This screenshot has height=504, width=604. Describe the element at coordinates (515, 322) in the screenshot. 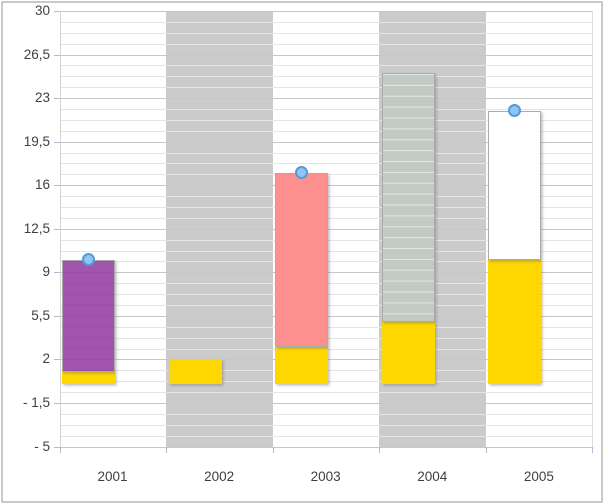

I see `bar-base-2005` at that location.